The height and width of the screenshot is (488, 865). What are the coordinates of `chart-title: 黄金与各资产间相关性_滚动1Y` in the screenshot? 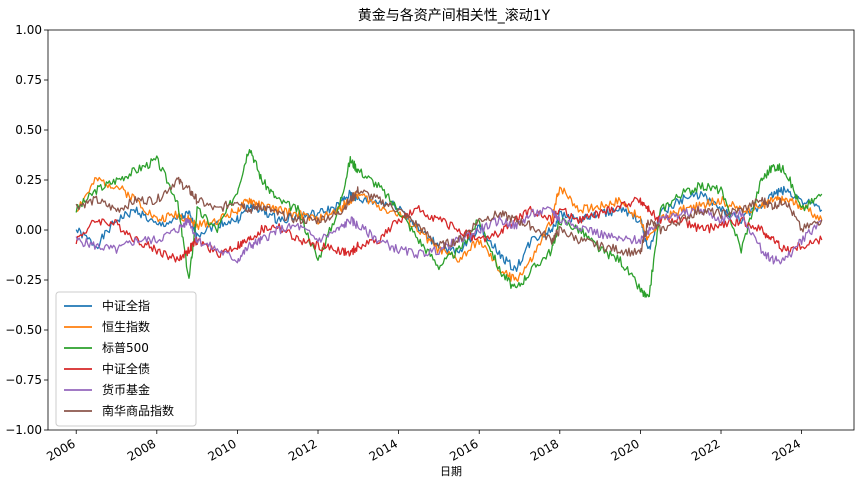 It's located at (454, 15).